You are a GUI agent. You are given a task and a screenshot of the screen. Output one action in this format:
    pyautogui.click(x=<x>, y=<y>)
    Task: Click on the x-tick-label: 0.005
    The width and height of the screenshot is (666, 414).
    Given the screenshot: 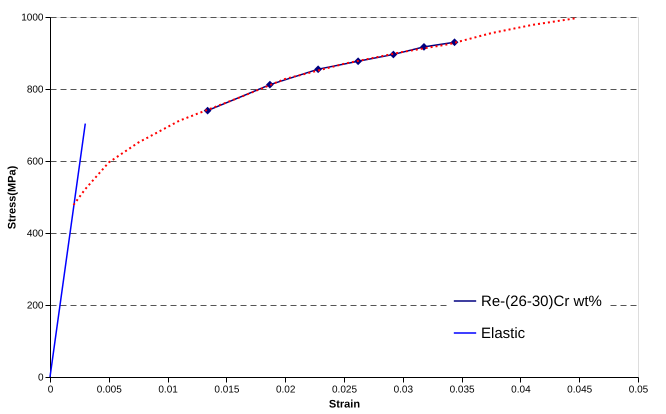 What is the action you would take?
    pyautogui.click(x=109, y=390)
    